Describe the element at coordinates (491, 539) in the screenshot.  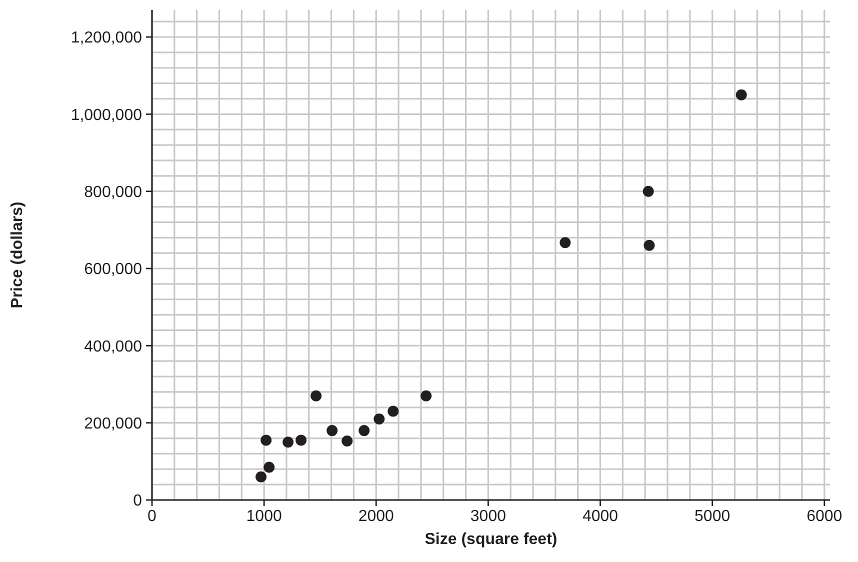
I see `x-axis-title: Size (square feet)` at that location.